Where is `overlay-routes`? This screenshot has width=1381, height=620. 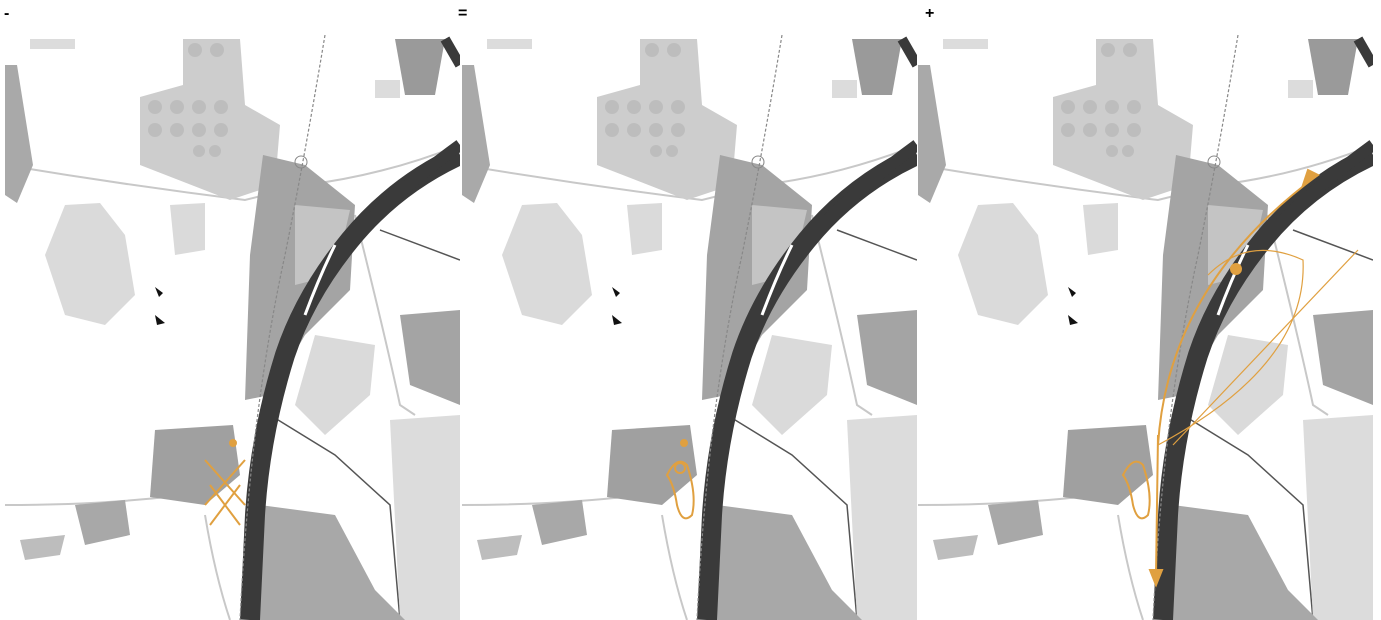 overlay-routes is located at coordinates (1240, 378).